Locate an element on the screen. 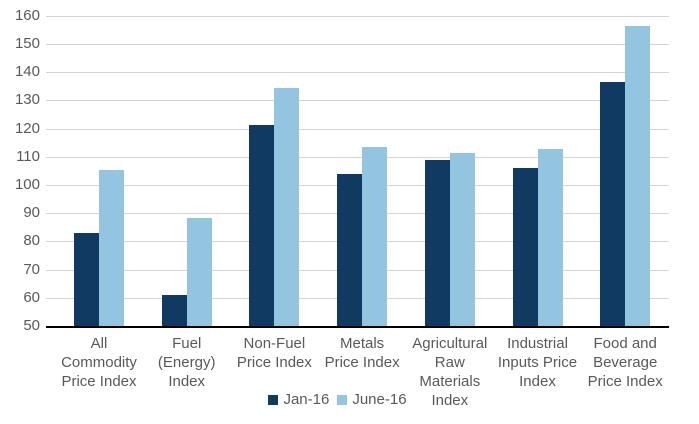  x-axis-category-label: Metals Price Index is located at coordinates (362, 353).